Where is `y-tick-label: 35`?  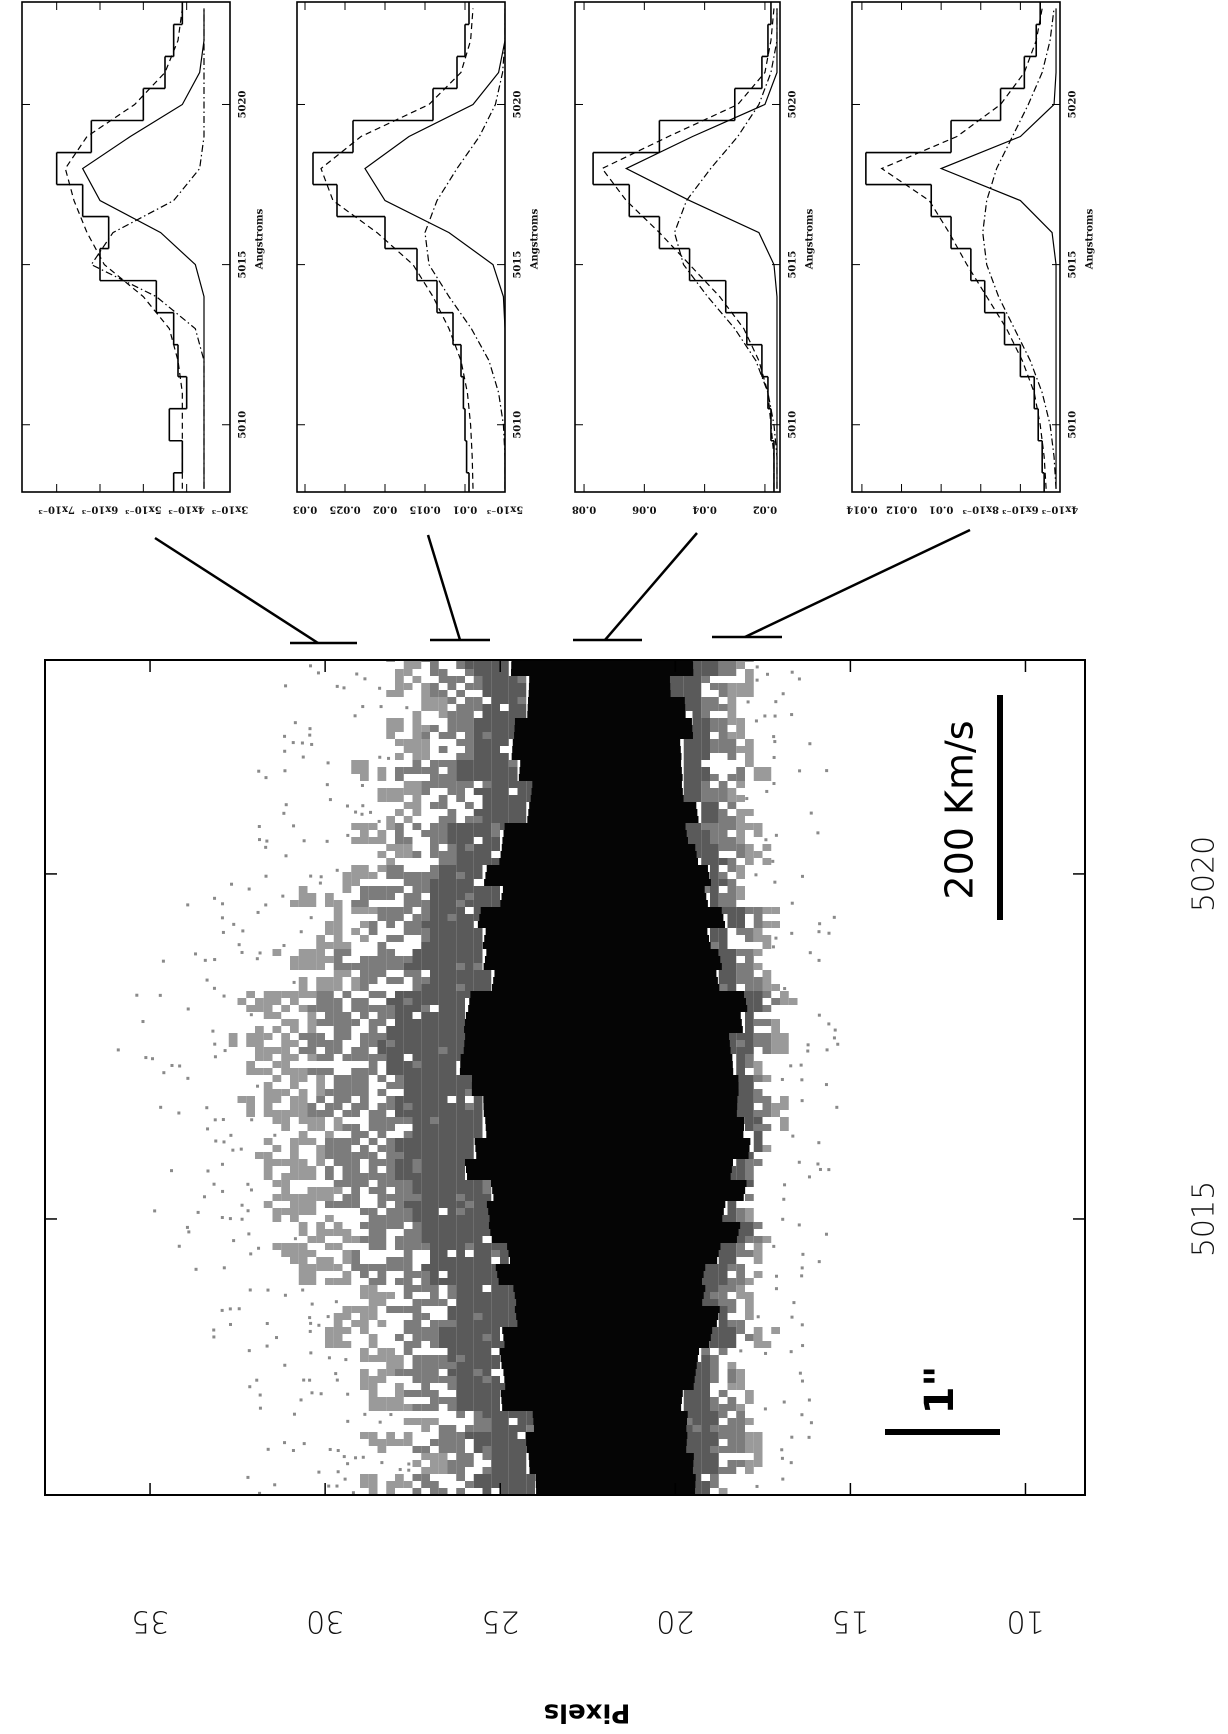
y-tick-label: 35 is located at coordinates (150, 1621).